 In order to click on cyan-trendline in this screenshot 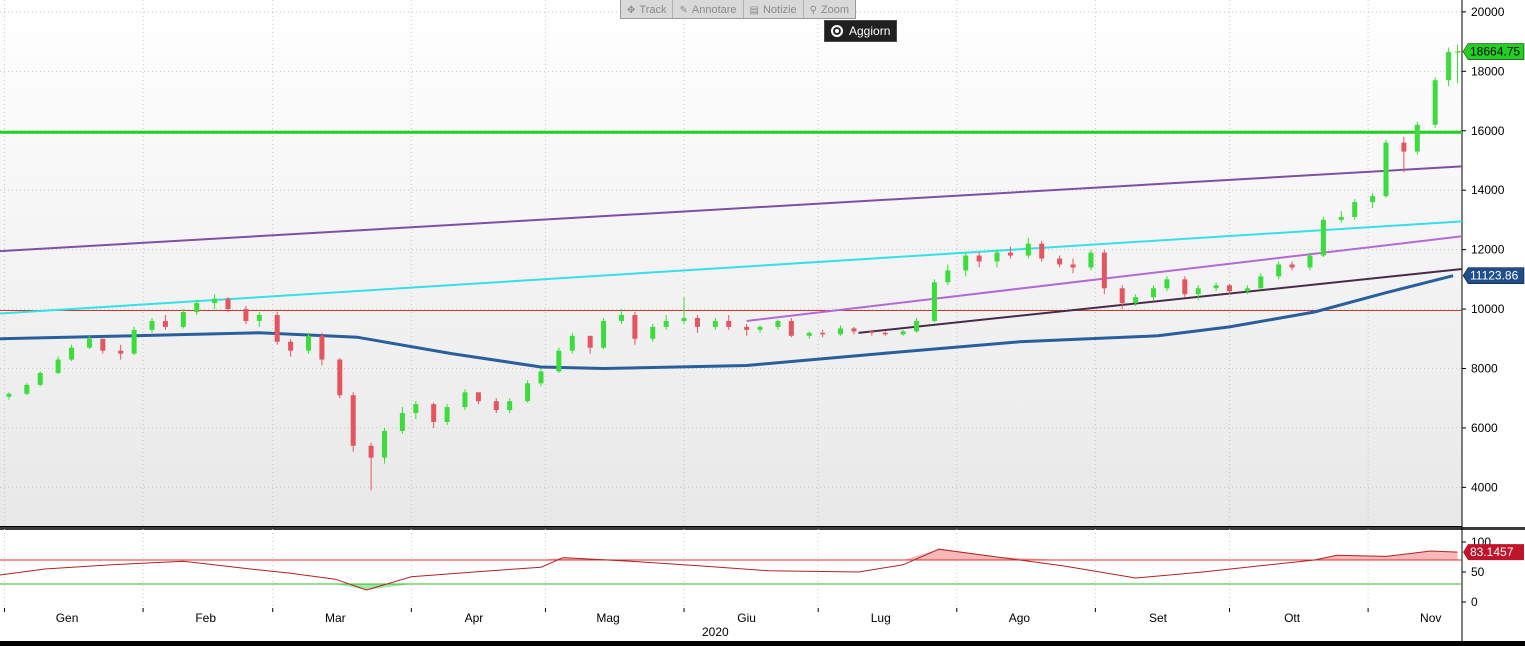, I will do `click(731, 267)`.